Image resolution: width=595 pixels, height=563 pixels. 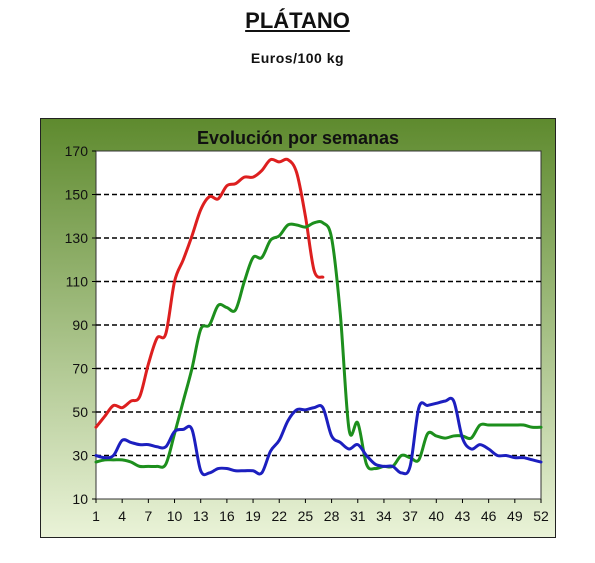 I want to click on y-tick-label: 70, so click(x=80, y=369).